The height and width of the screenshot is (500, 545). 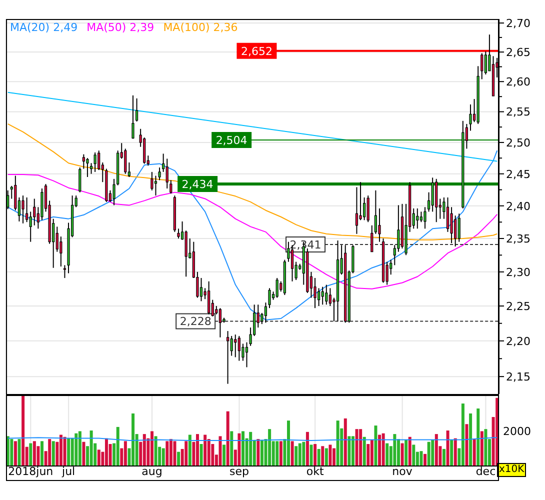 I want to click on text: MA(50) 2,39, so click(x=120, y=27).